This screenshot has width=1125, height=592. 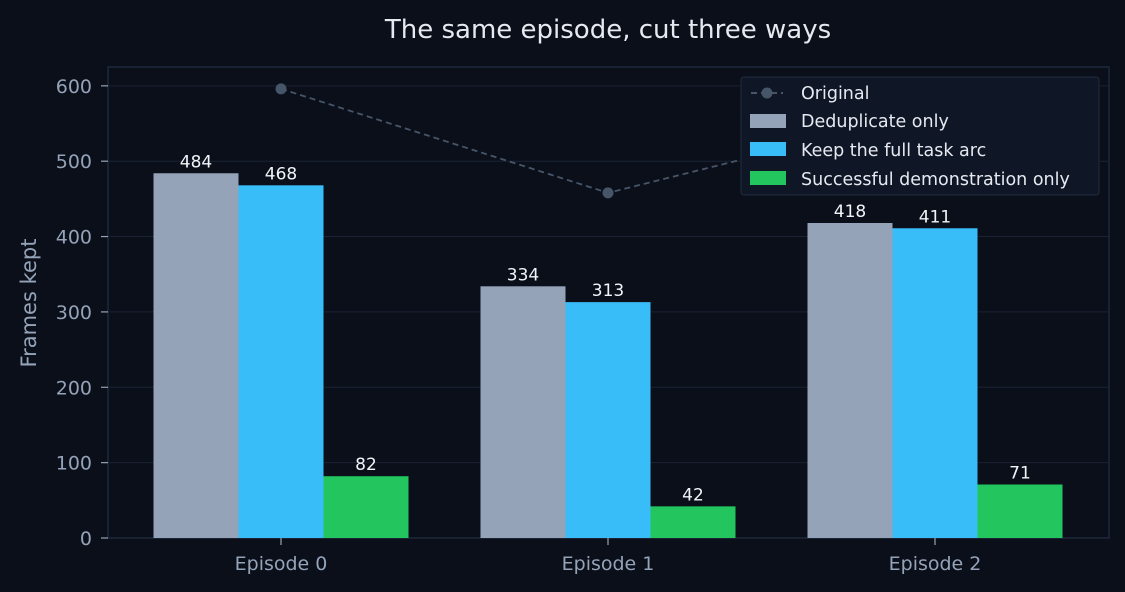 I want to click on bar-label-s0-c2: 418, so click(x=850, y=212).